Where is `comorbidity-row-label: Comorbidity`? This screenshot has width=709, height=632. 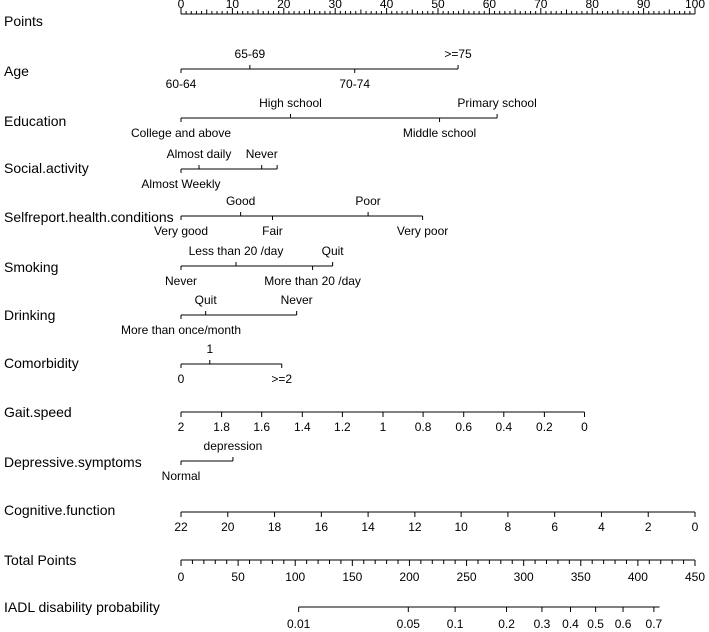
comorbidity-row-label: Comorbidity is located at coordinates (41, 363).